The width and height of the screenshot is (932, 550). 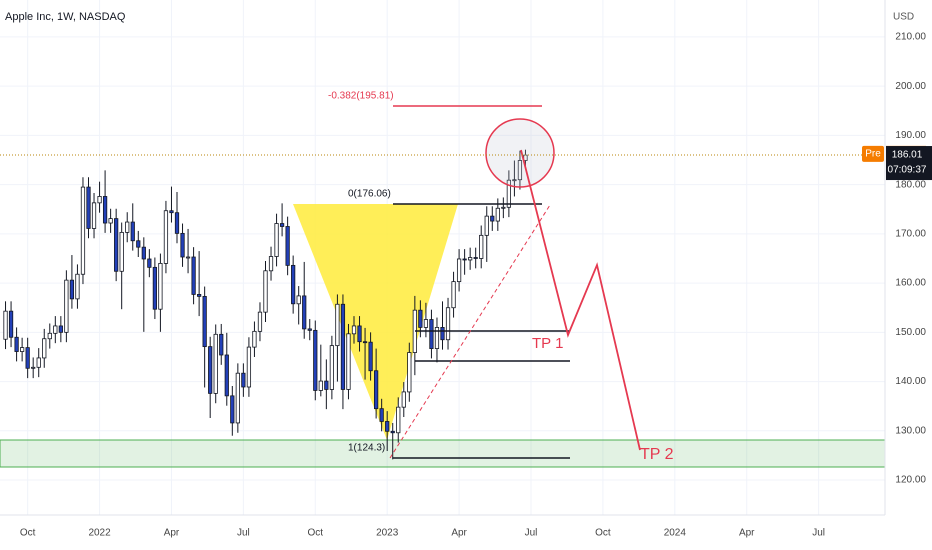 I want to click on pre-label: Pre, so click(x=873, y=154).